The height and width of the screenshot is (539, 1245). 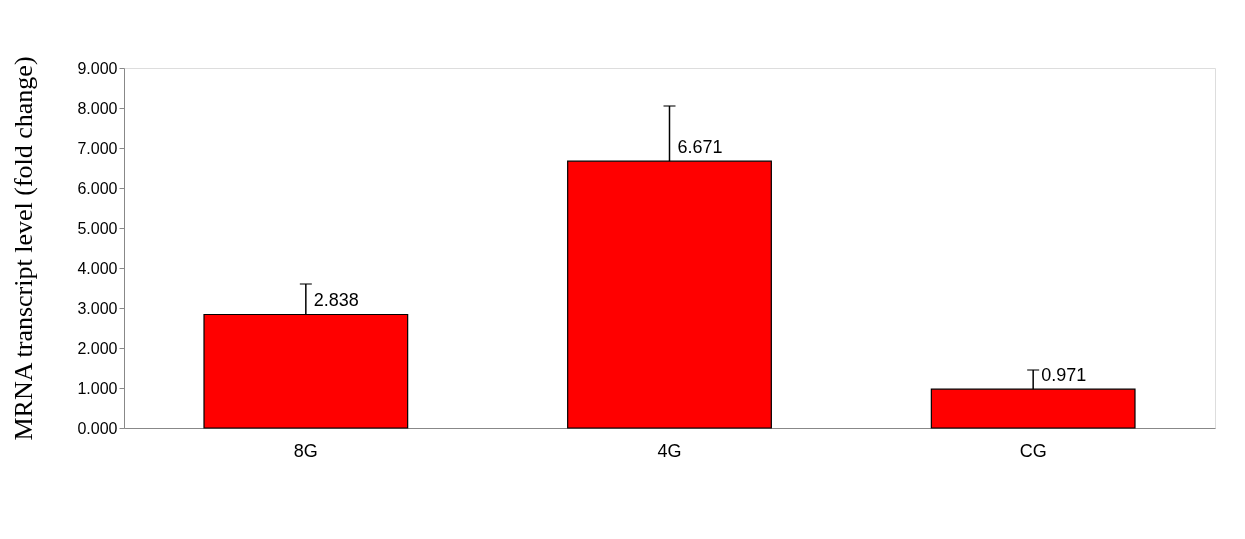 What do you see at coordinates (669, 450) in the screenshot?
I see `x-tick-label: 4G` at bounding box center [669, 450].